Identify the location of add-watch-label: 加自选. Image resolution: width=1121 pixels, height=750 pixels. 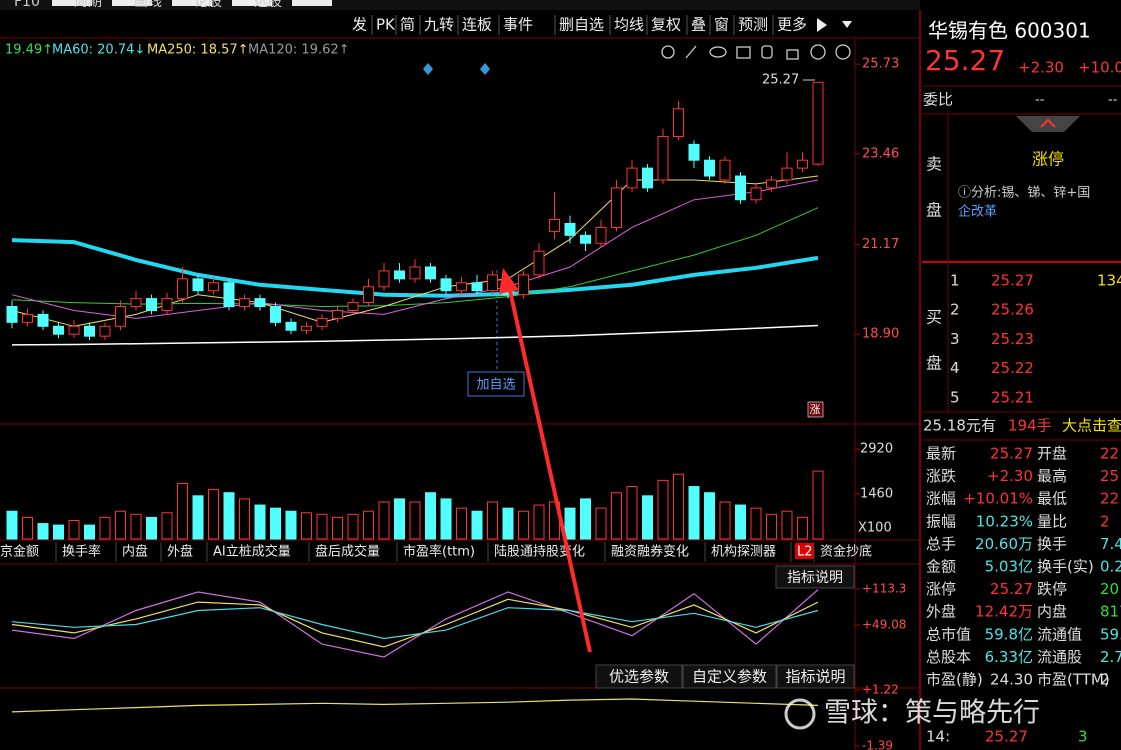
(495, 385).